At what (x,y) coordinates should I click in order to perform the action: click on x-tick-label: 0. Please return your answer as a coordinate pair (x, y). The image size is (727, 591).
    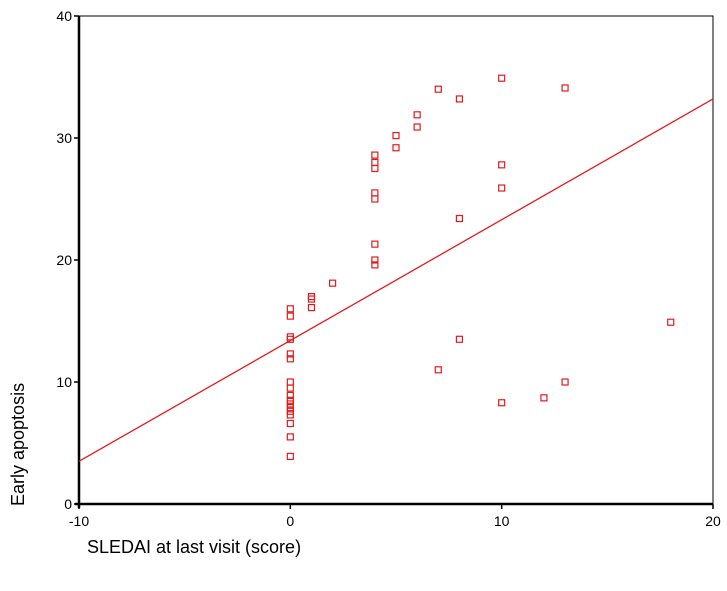
    Looking at the image, I should click on (290, 521).